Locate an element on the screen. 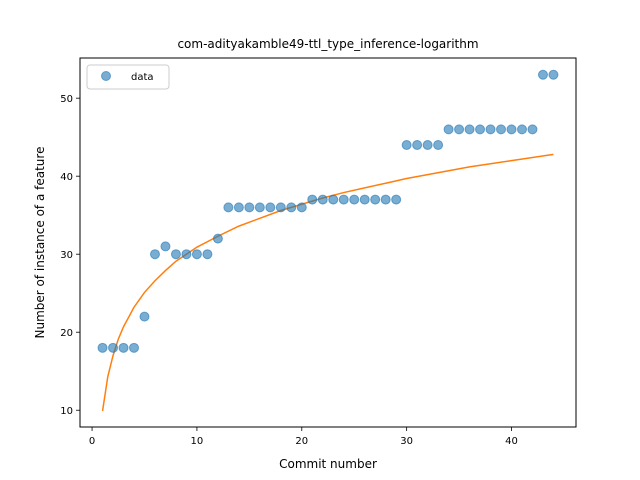  y-tick-label-10: 10 is located at coordinates (66, 411).